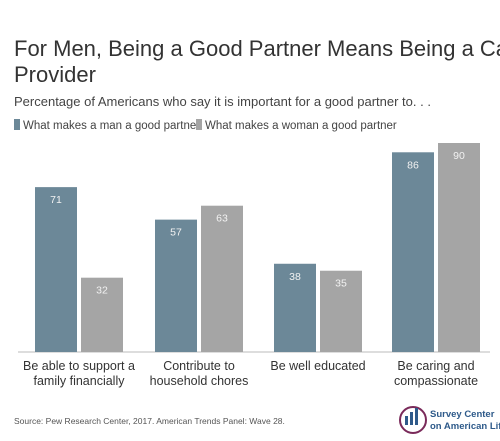 The image size is (500, 441). Describe the element at coordinates (341, 284) in the screenshot. I see `data-label: 35` at that location.